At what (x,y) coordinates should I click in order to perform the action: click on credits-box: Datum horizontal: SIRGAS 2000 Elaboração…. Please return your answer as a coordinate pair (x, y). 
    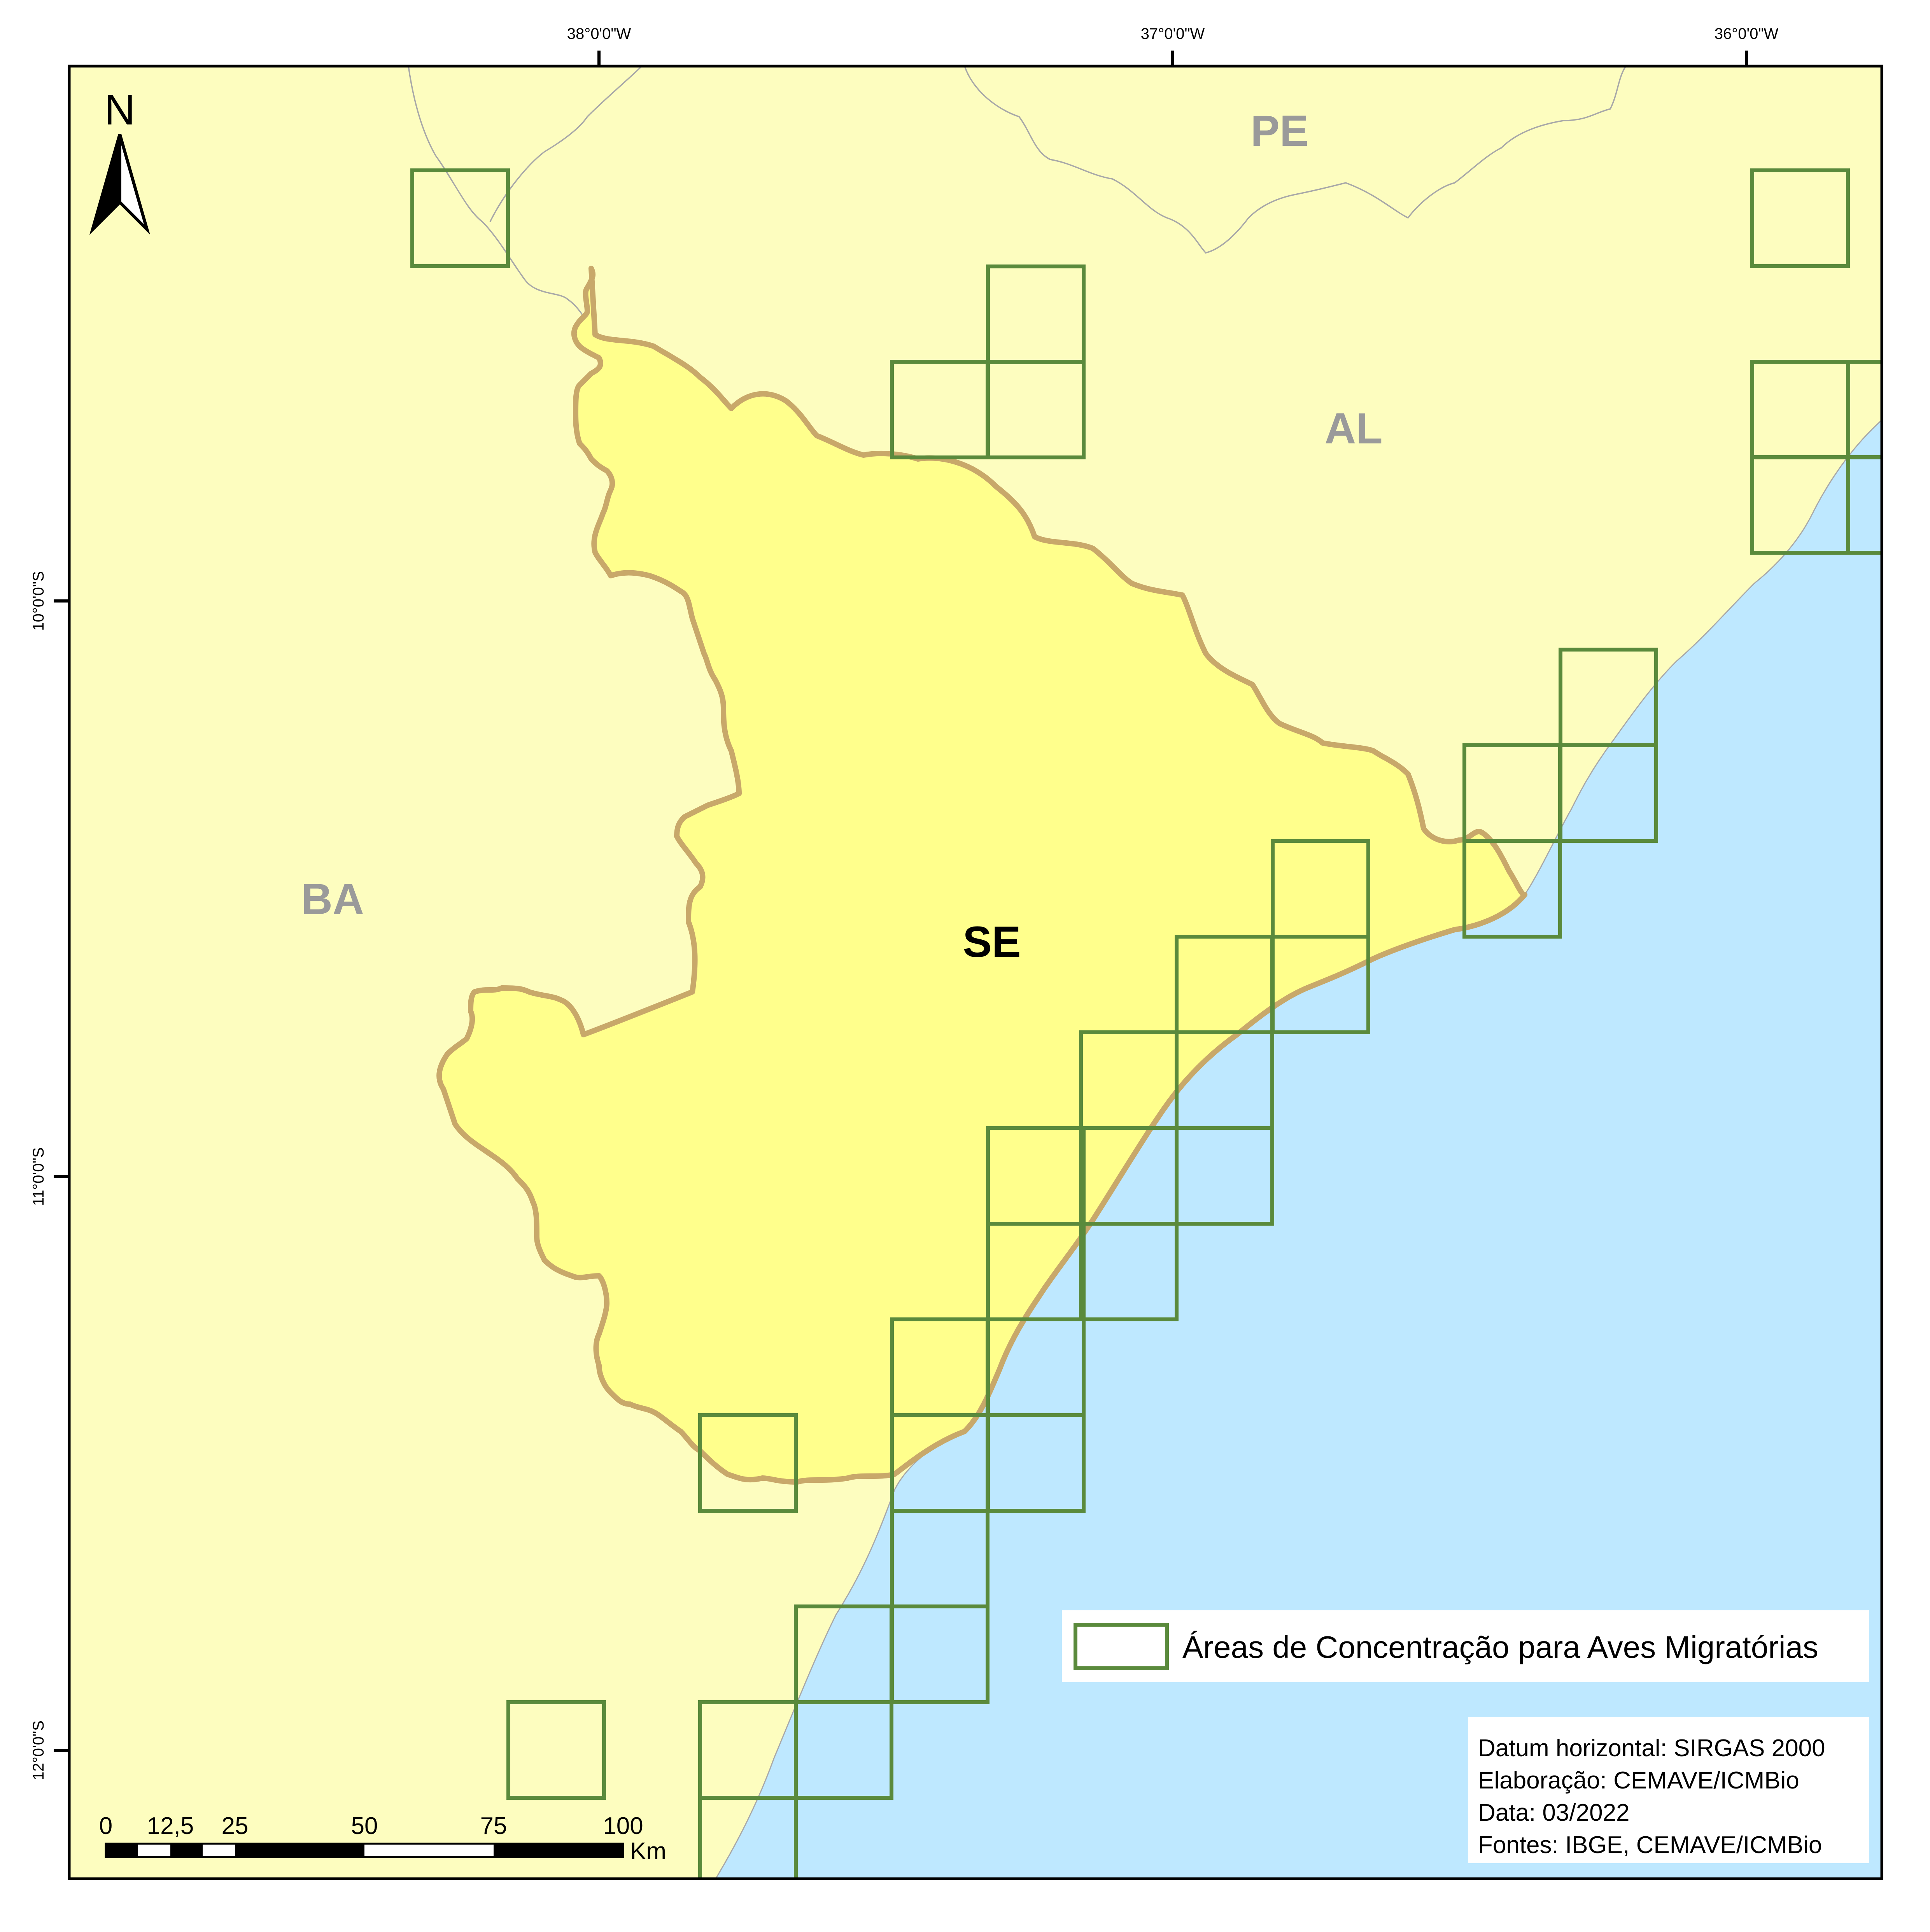
    Looking at the image, I should click on (1668, 1790).